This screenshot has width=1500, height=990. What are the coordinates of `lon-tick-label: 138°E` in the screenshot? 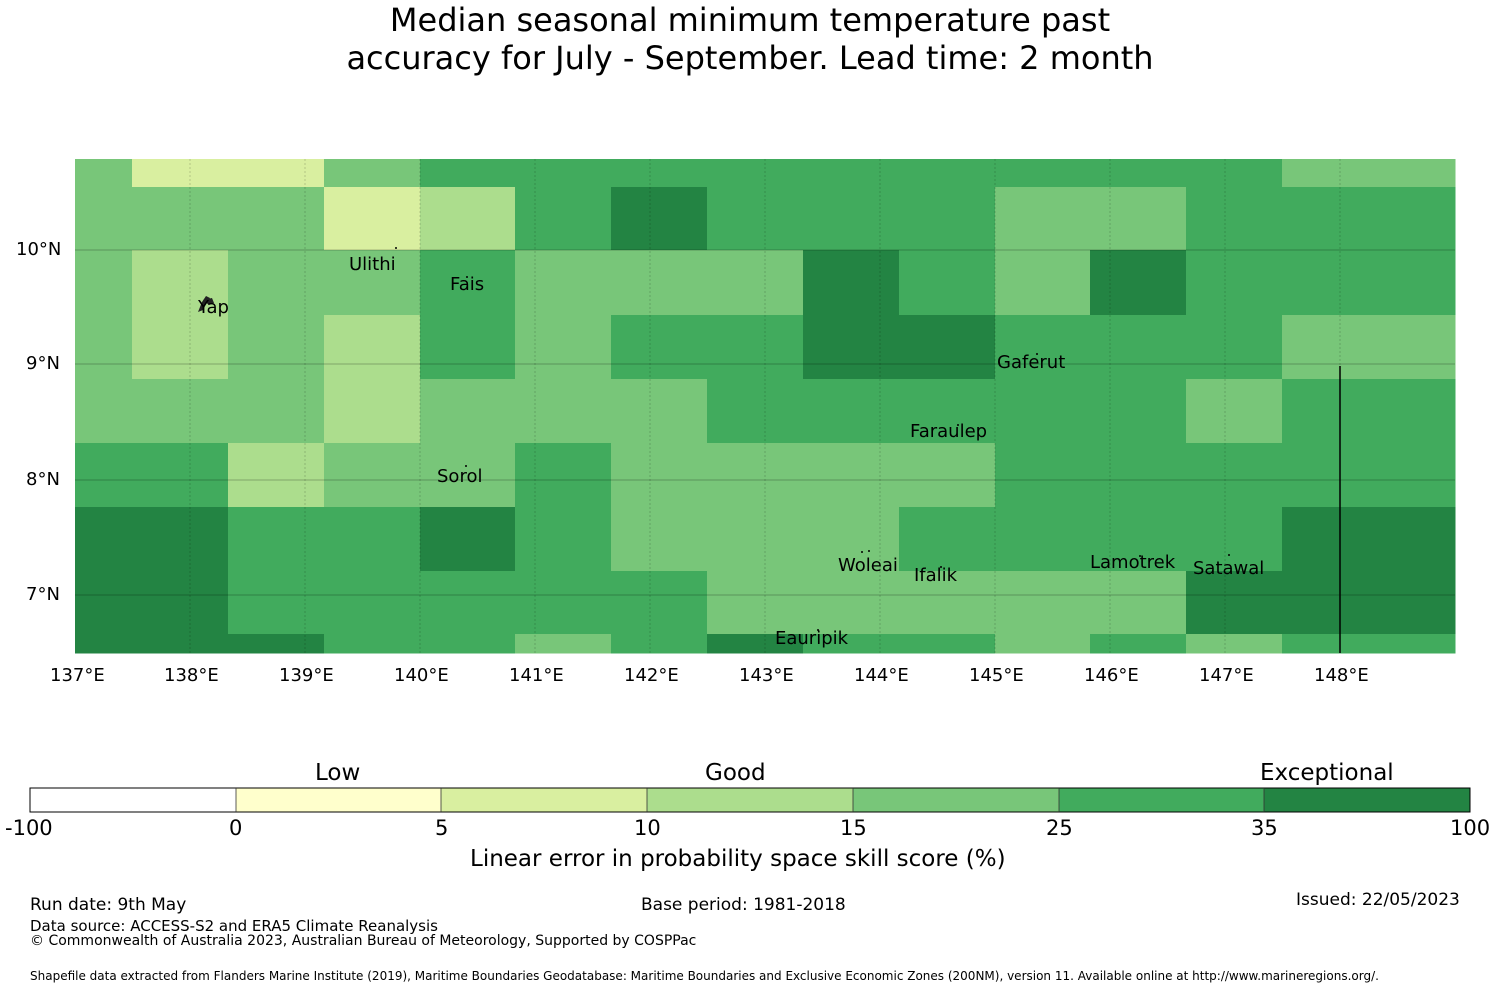 It's located at (191, 675).